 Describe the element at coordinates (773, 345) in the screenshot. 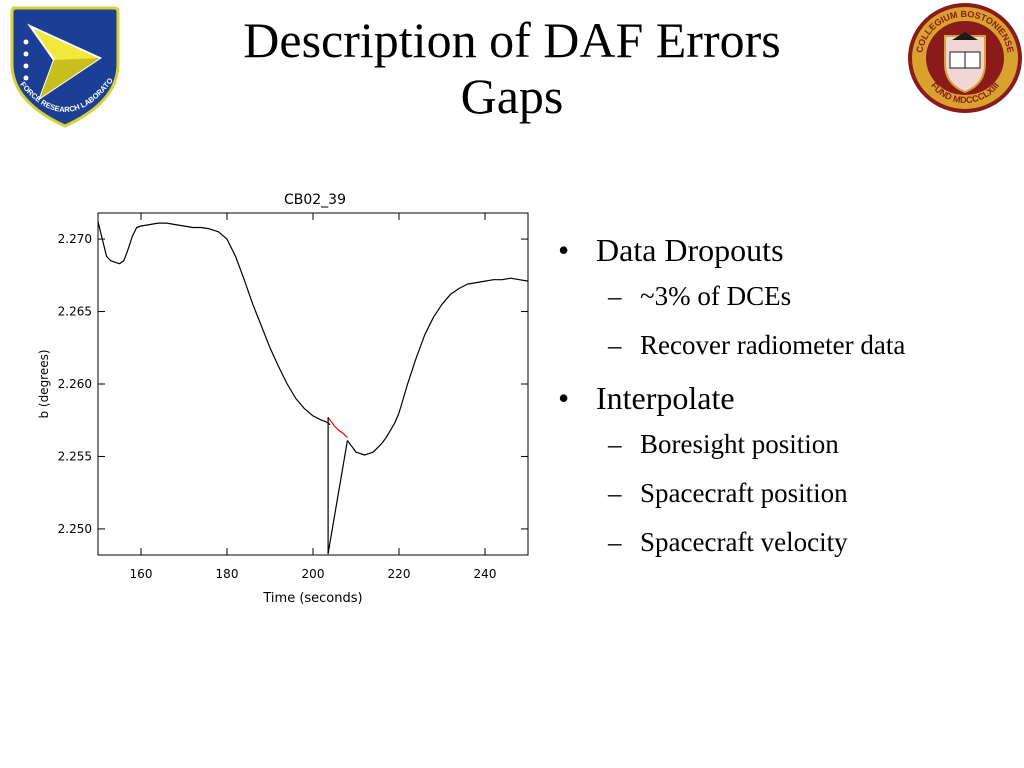

I see `sub-bullet-text: Recover radiometer data` at that location.